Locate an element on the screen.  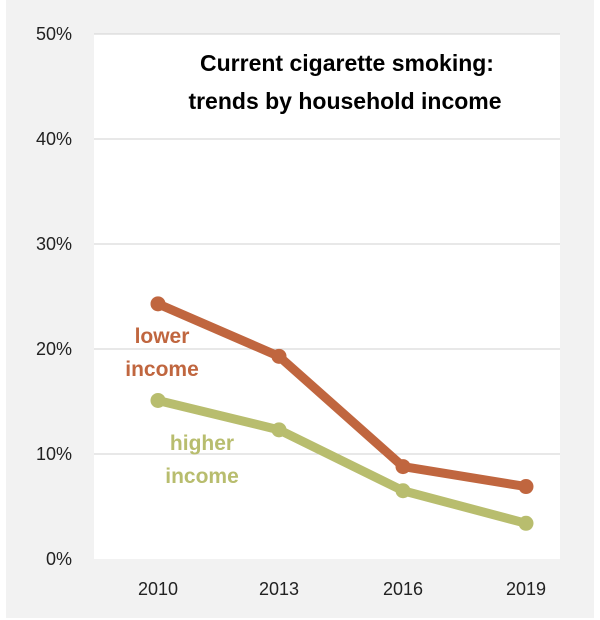
series-label-lower-line-2: income is located at coordinates (162, 369).